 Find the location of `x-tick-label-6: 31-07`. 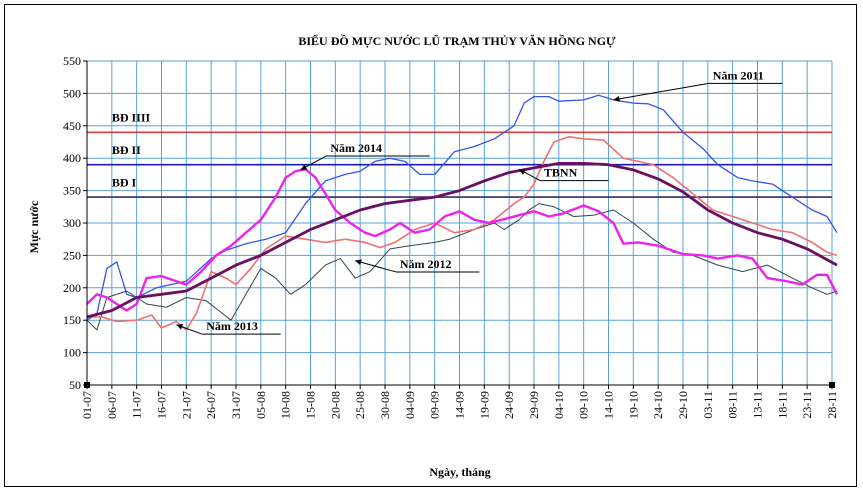

x-tick-label-6: 31-07 is located at coordinates (236, 405).